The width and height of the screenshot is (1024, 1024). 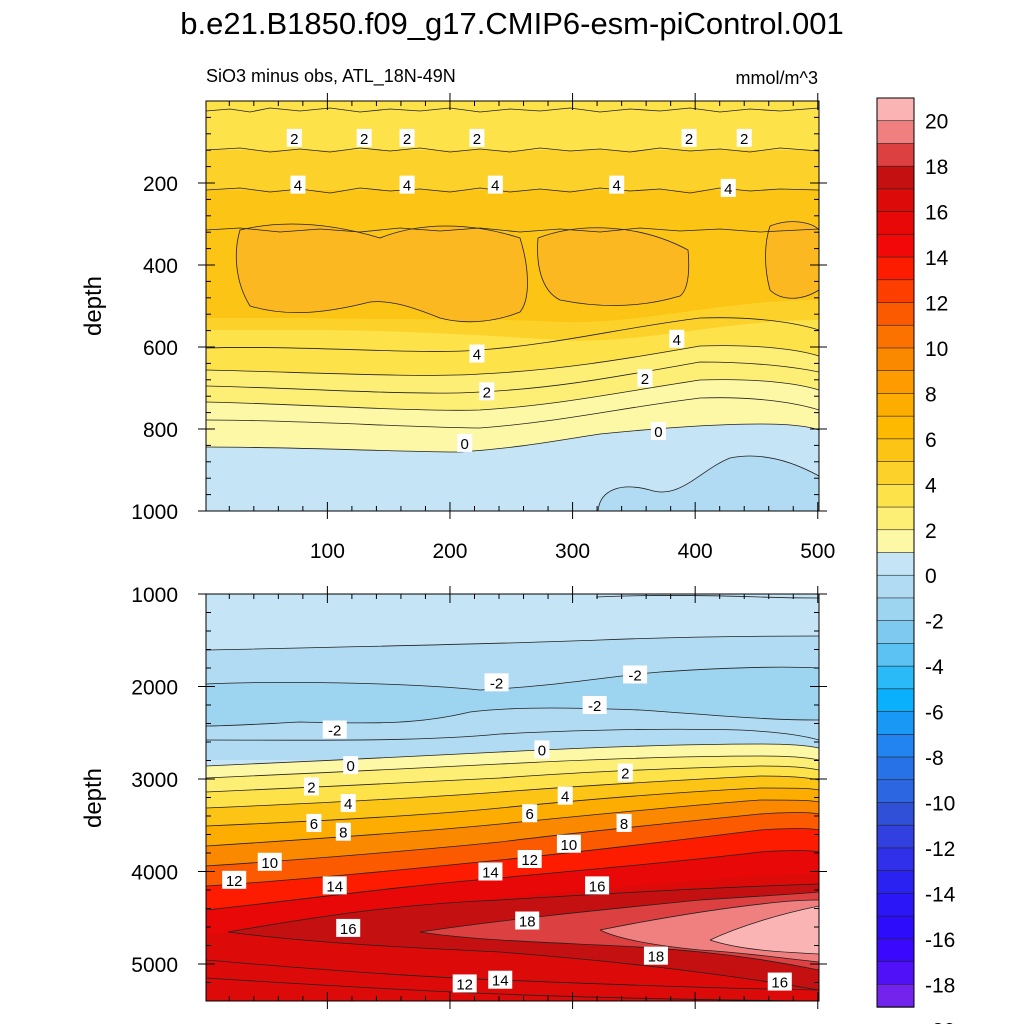 I want to click on top-contour-label: 2, so click(x=744, y=138).